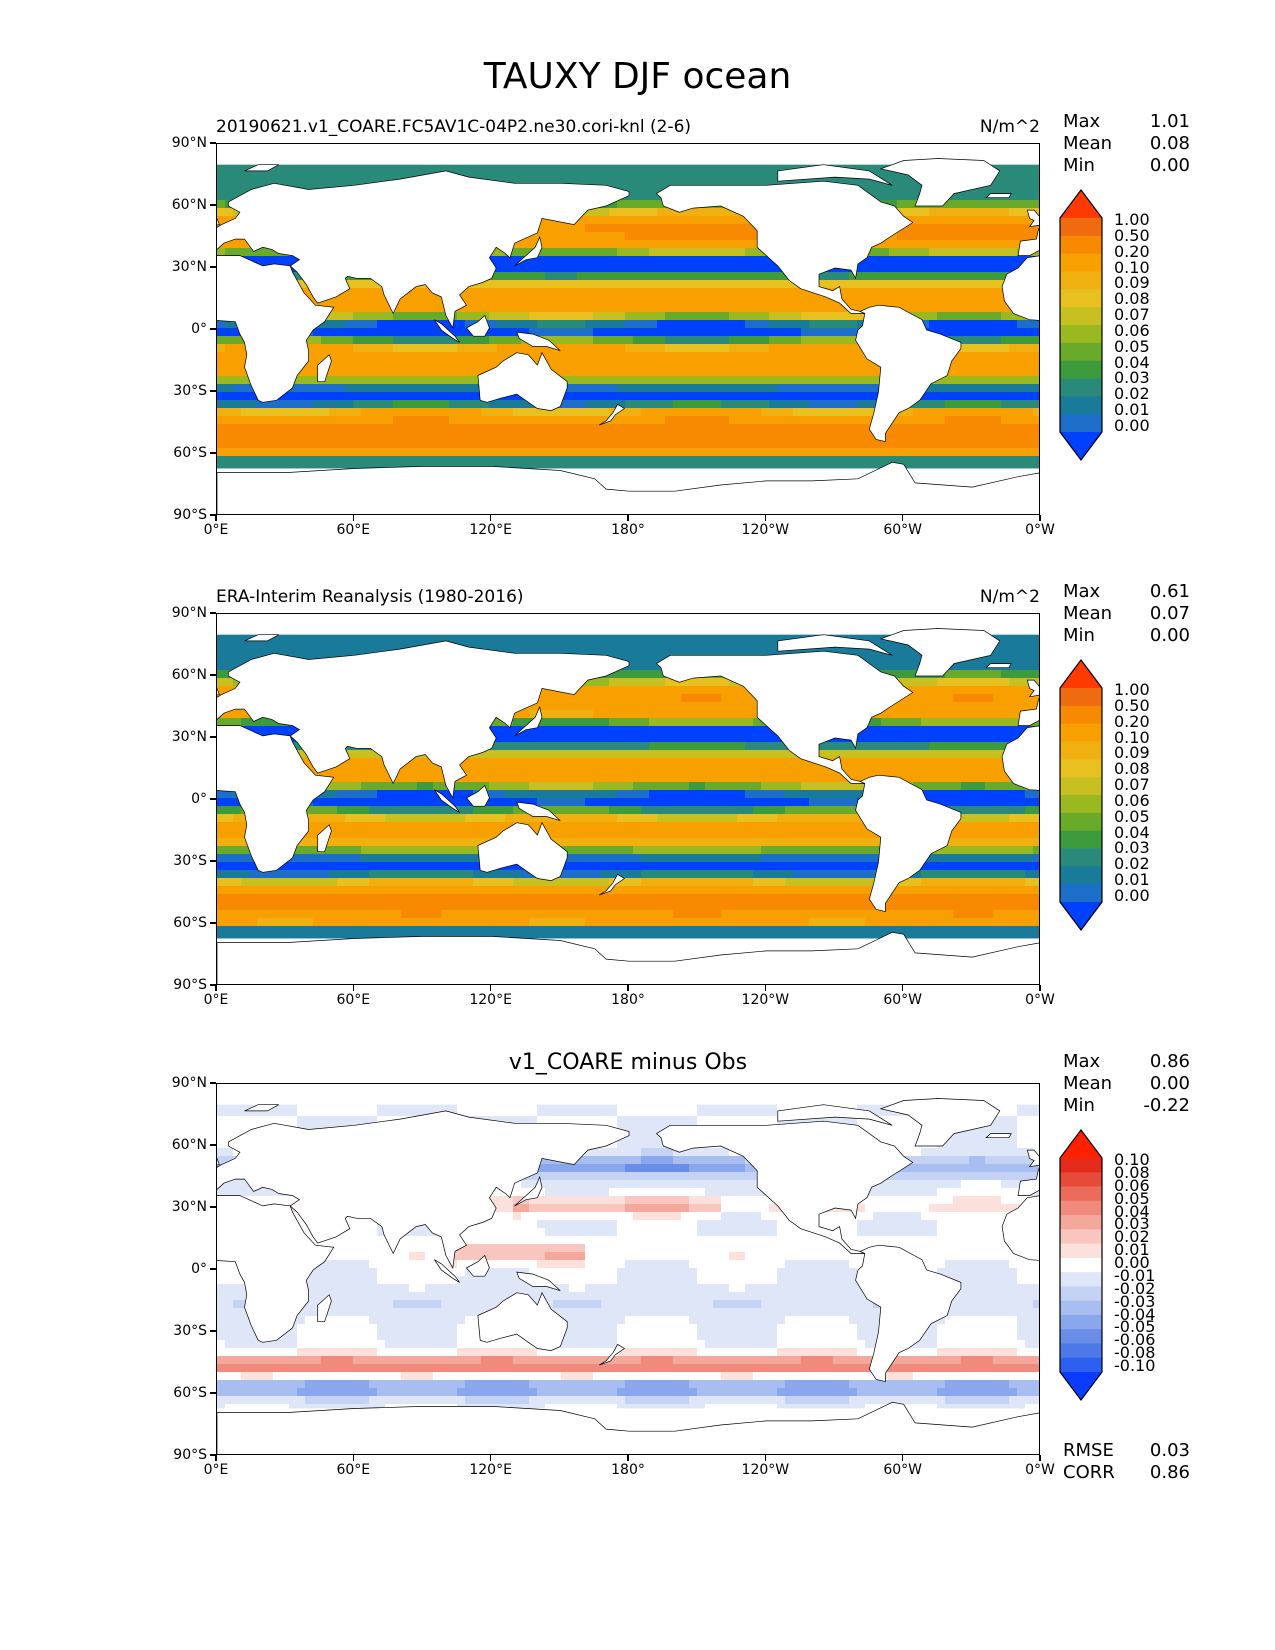 The image size is (1275, 1650). What do you see at coordinates (637, 76) in the screenshot?
I see `figure-title: TAUXY DJF ocean` at bounding box center [637, 76].